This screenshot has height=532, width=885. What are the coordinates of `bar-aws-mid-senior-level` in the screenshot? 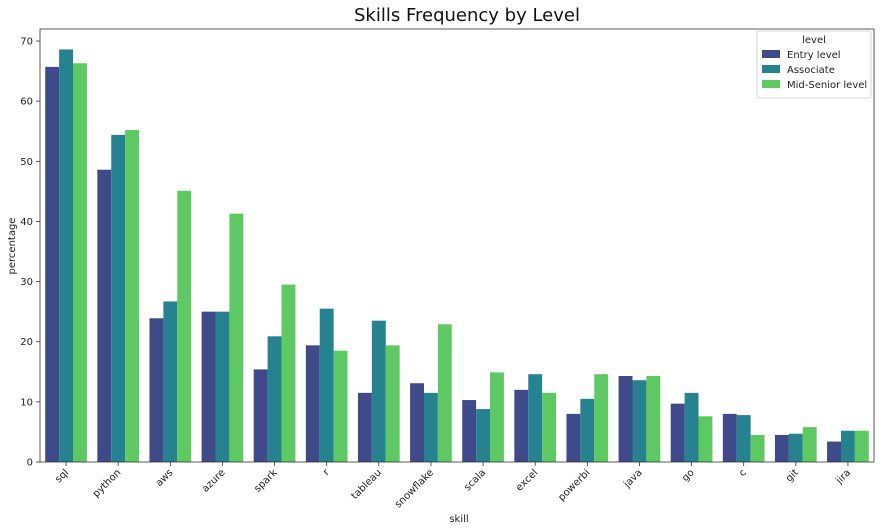 It's located at (184, 326).